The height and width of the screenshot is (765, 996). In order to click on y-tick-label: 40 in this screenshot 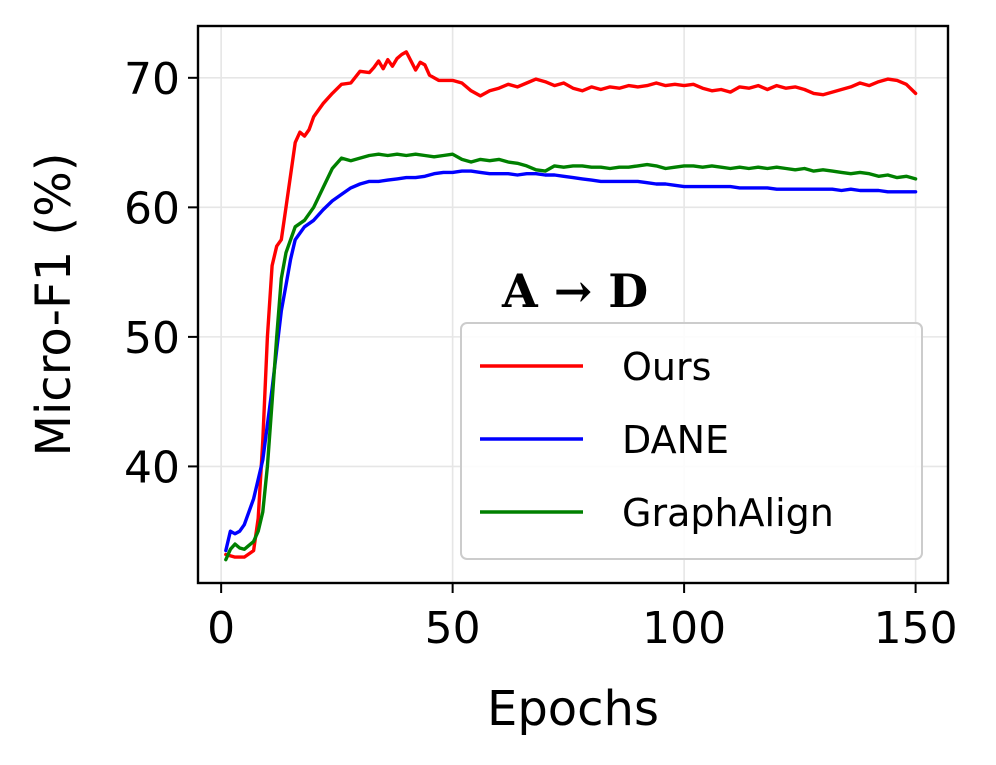, I will do `click(152, 467)`.